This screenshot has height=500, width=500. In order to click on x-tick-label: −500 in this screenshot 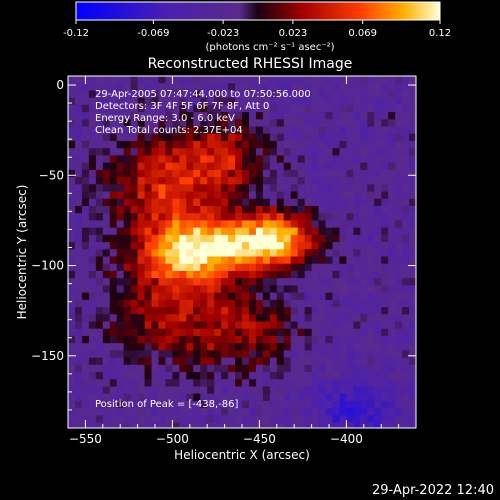, I will do `click(172, 439)`.